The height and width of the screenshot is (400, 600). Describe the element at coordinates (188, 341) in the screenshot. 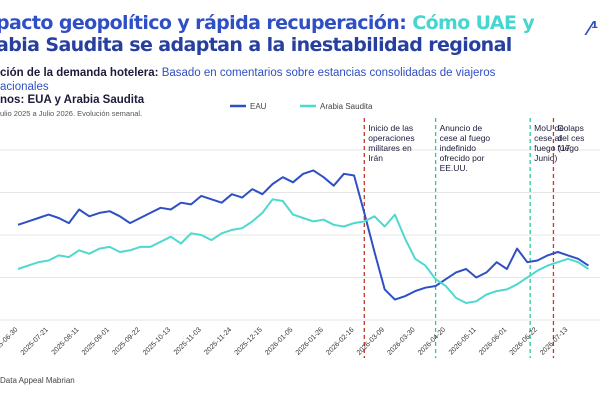

I see `x-tick-label: 2025-11-03` at that location.